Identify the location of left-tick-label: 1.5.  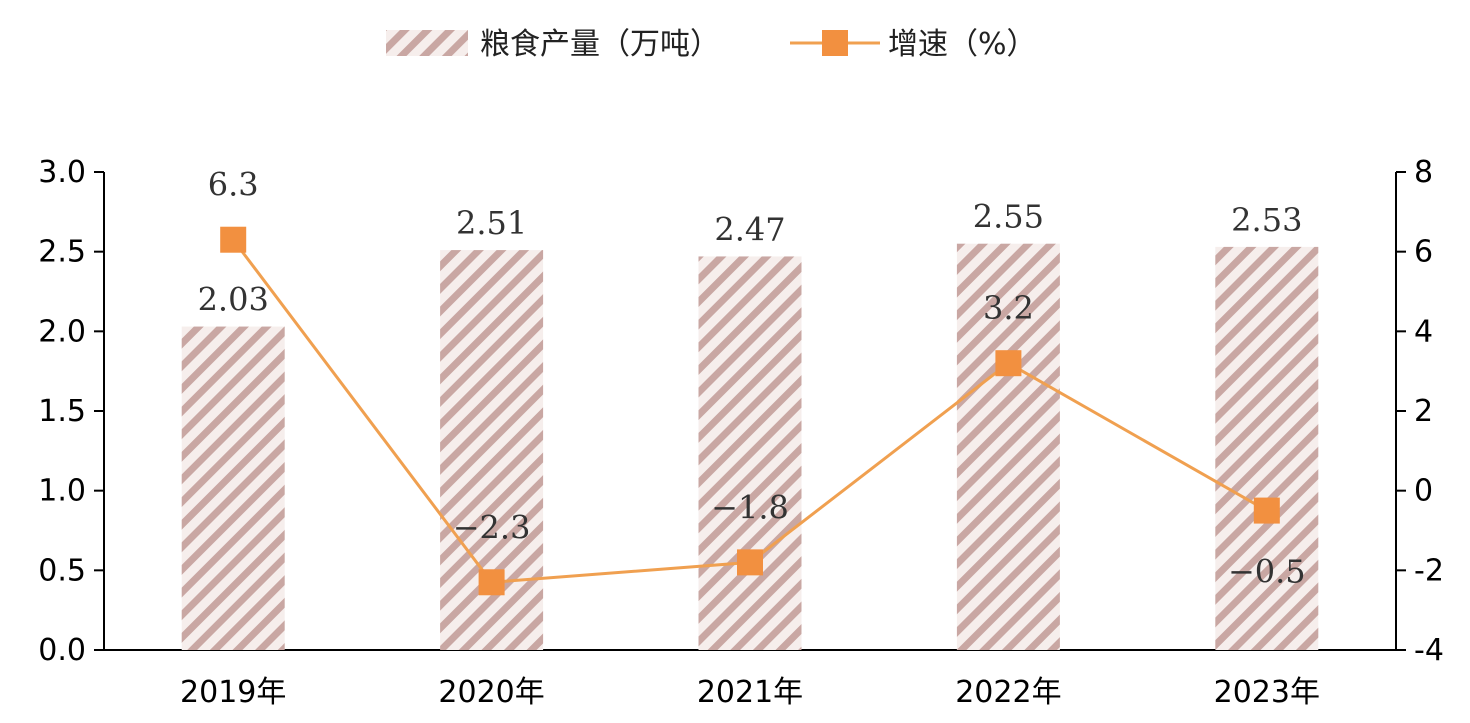
(62, 411).